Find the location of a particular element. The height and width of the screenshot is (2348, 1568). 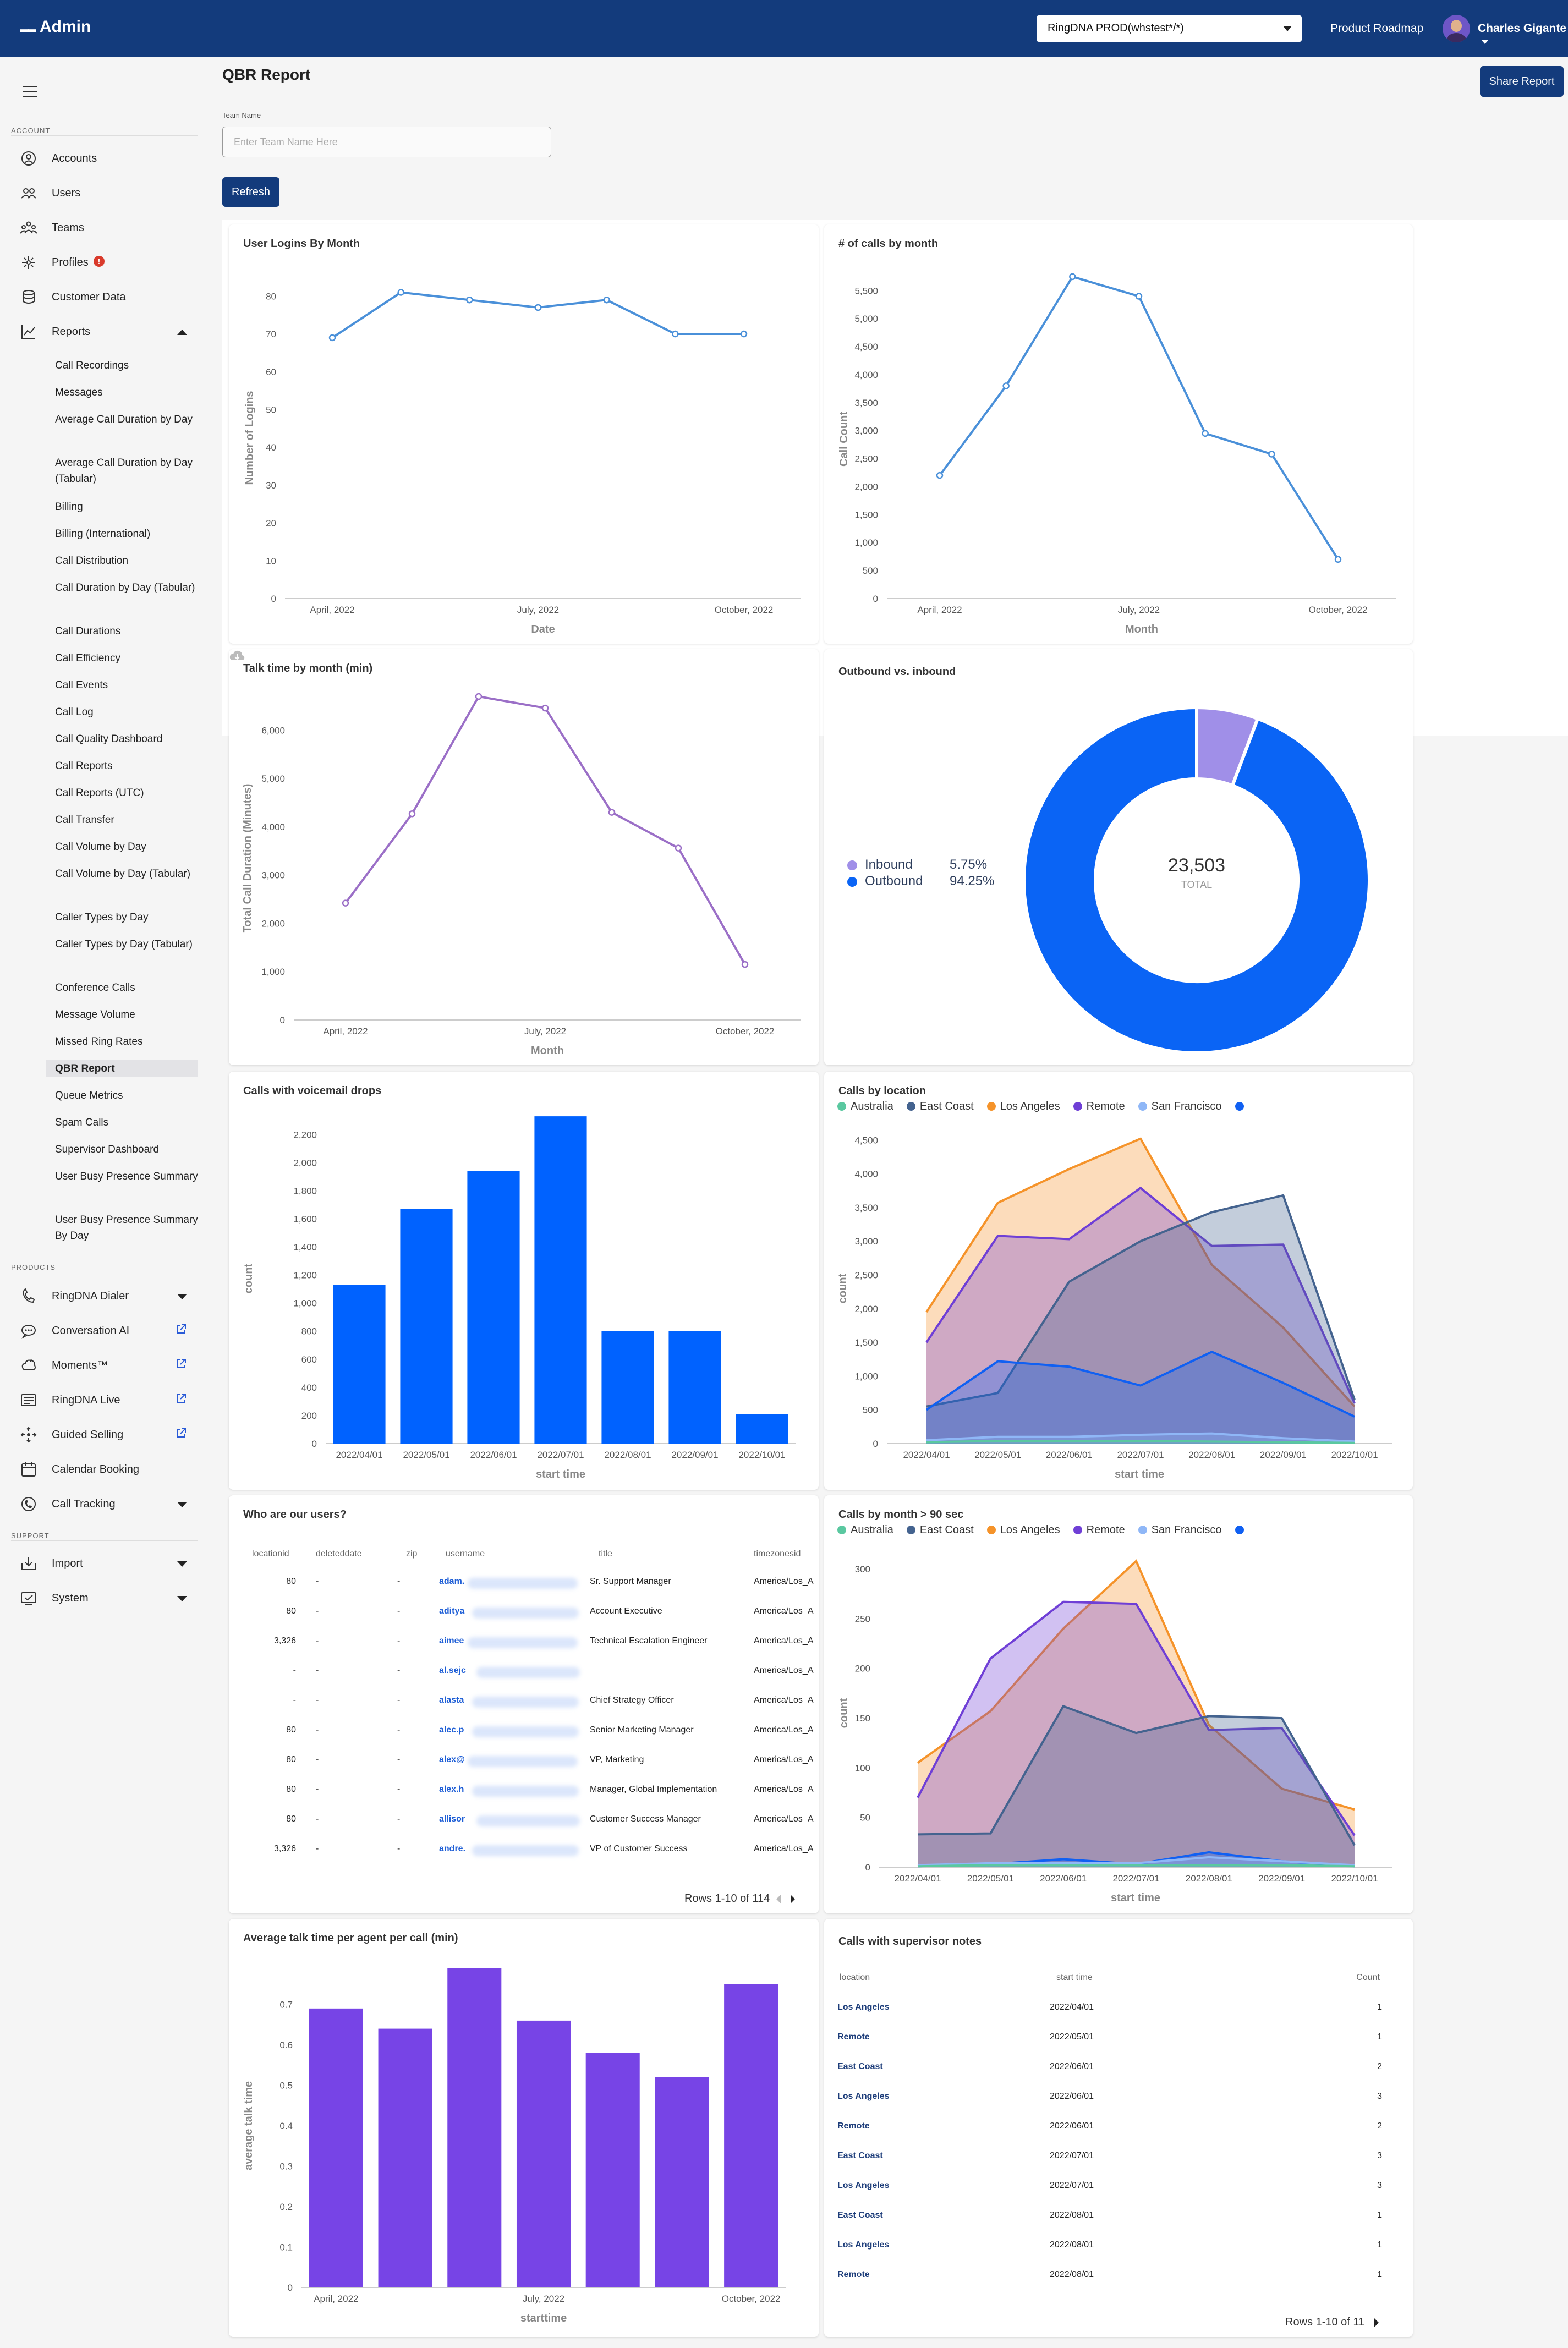

sidebar-report-call-transfer: Call Transfer is located at coordinates (84, 820).